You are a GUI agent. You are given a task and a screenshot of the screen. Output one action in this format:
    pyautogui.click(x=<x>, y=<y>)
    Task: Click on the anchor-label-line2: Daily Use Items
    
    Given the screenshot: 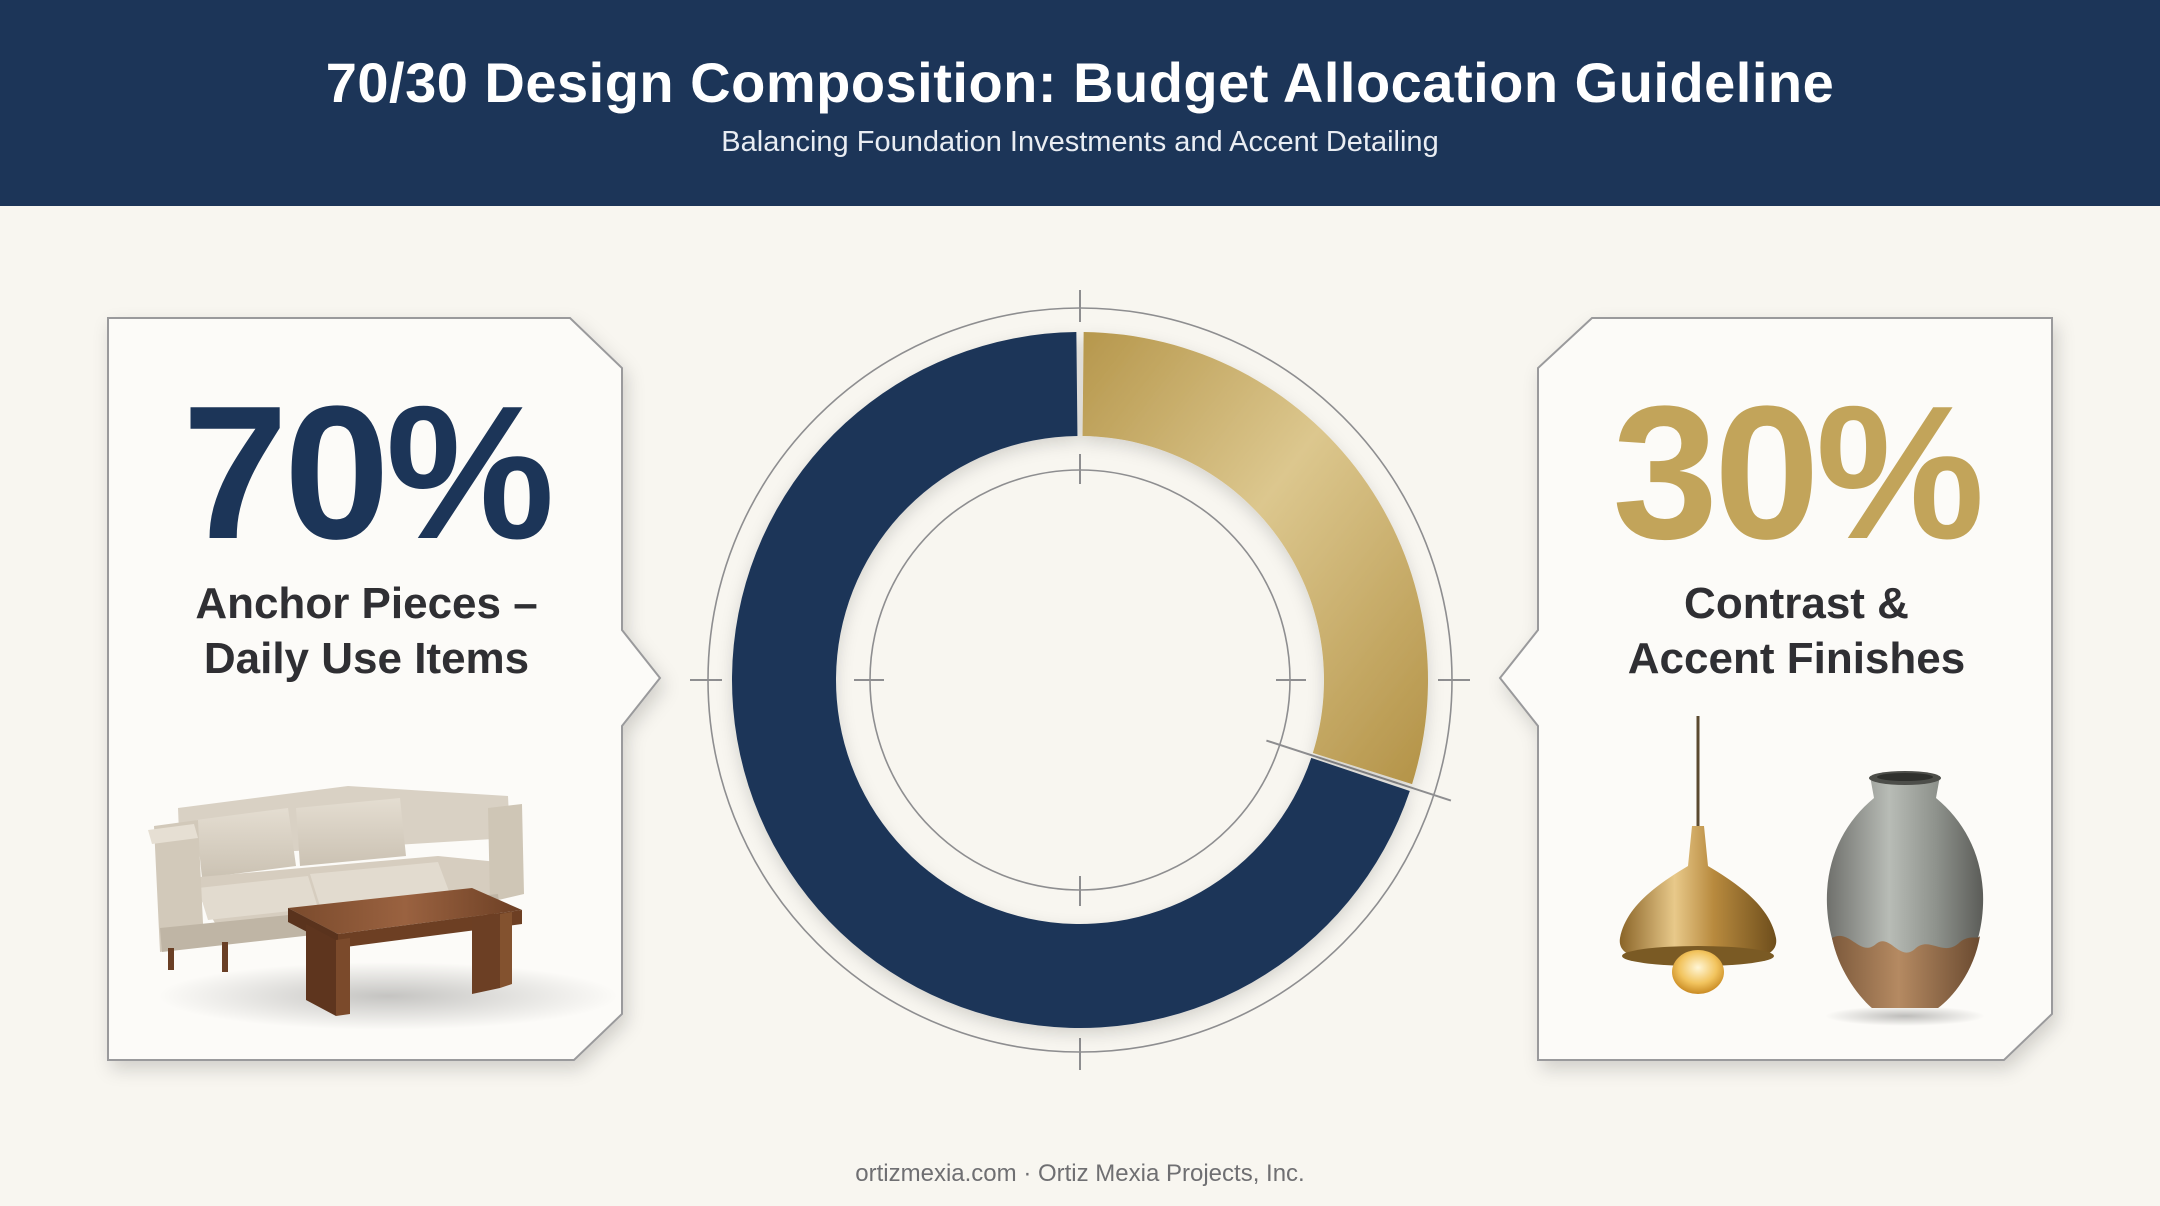 What is the action you would take?
    pyautogui.click(x=366, y=658)
    